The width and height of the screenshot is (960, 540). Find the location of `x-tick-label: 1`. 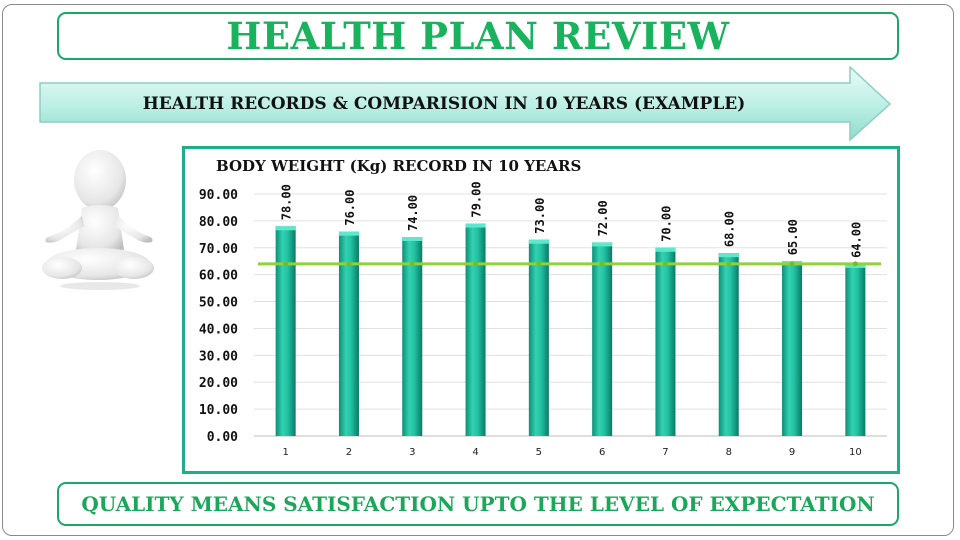

x-tick-label: 1 is located at coordinates (285, 452).